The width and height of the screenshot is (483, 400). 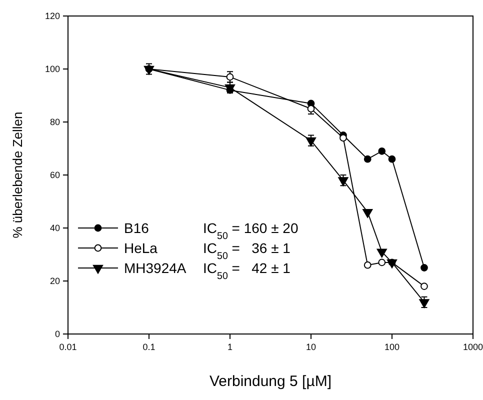 I want to click on y-tick-label: 60, so click(x=55, y=175).